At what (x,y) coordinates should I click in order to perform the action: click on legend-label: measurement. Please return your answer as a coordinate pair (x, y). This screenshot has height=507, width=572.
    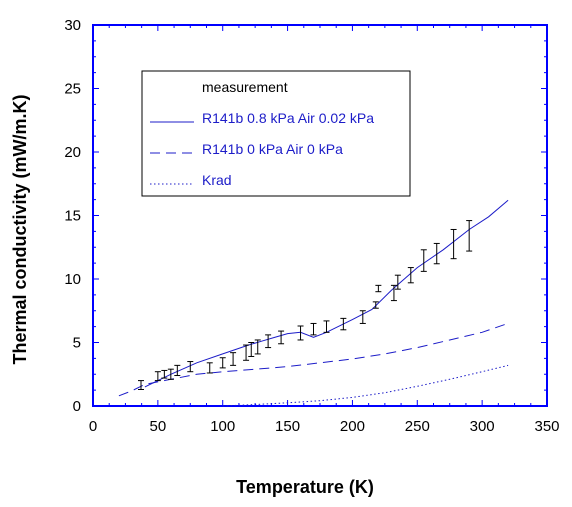
    Looking at the image, I should click on (245, 87).